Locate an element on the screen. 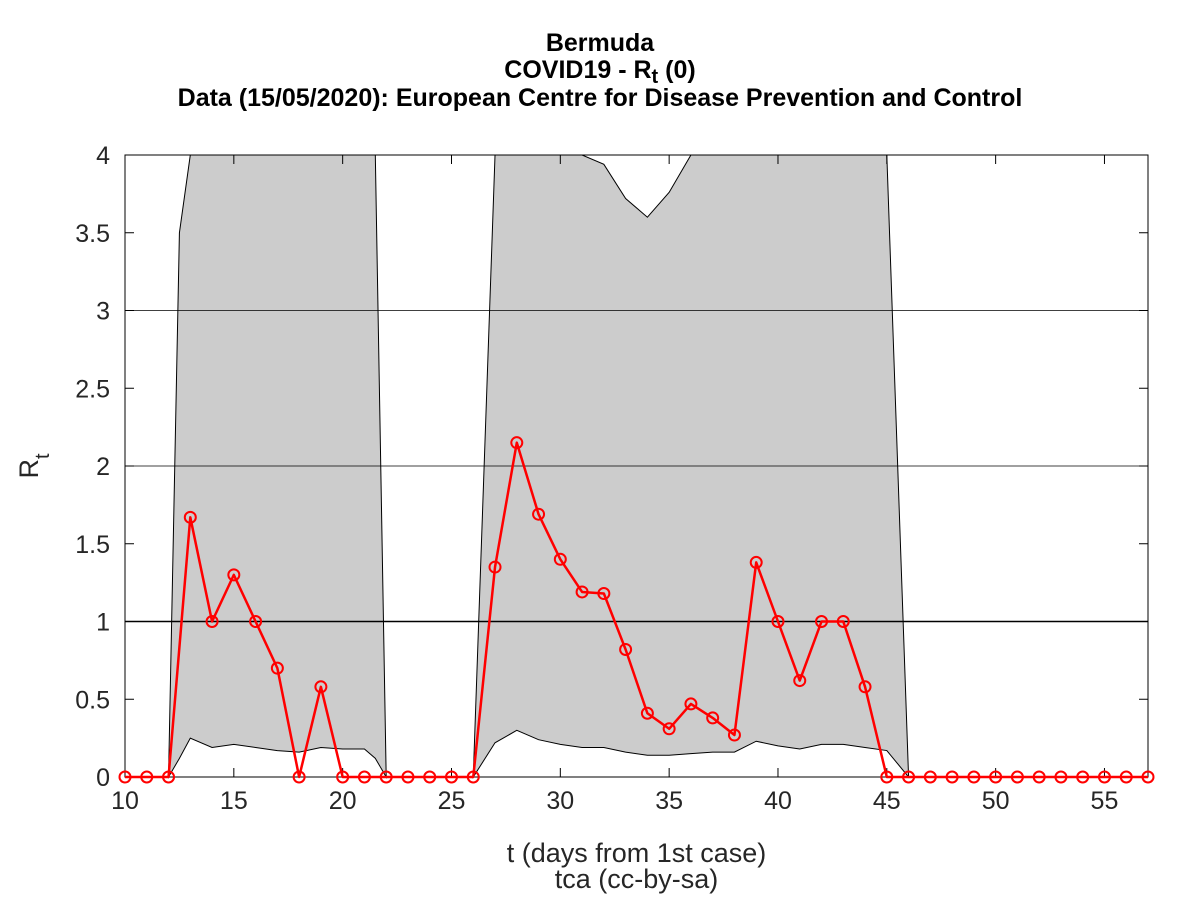 This screenshot has height=900, width=1200. y-tick-label-1: 0.5 is located at coordinates (92, 700).